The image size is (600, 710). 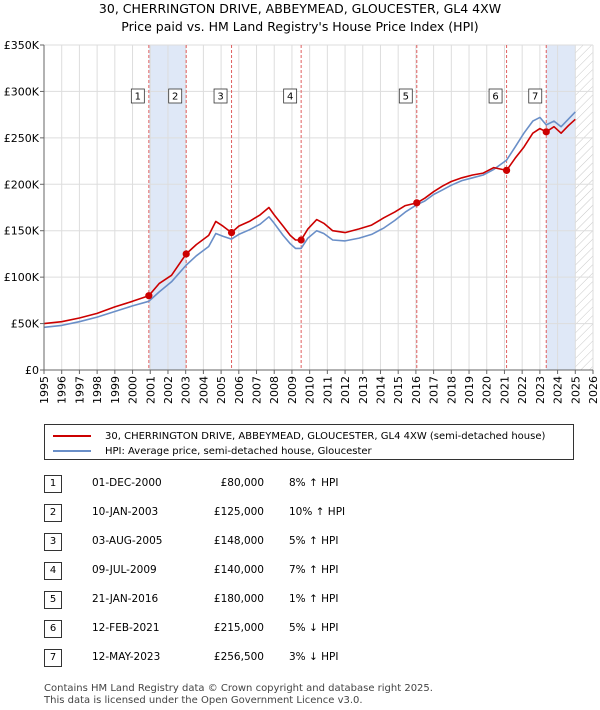 I want to click on y-tick-label: £0, so click(x=32, y=370).